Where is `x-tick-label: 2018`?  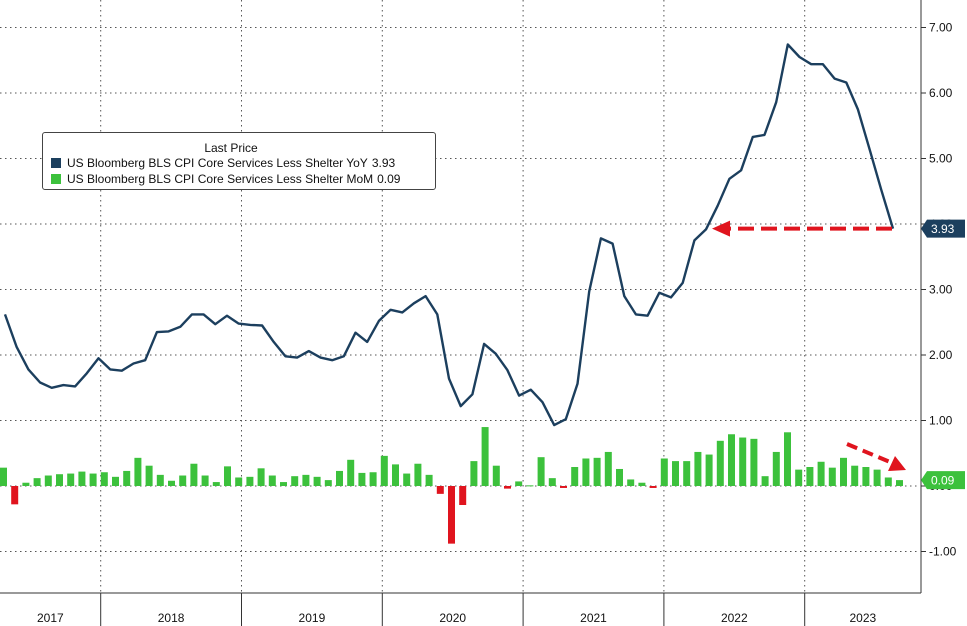 x-tick-label: 2018 is located at coordinates (171, 618).